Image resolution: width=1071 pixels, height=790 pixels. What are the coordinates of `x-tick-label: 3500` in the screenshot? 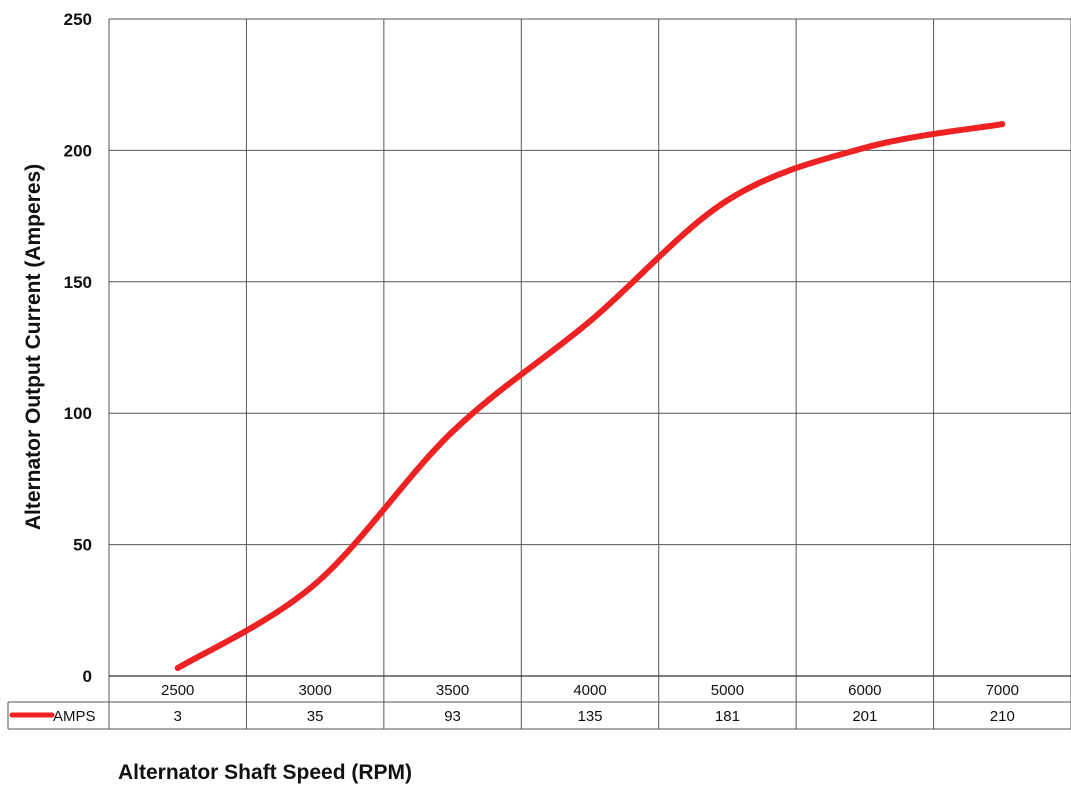 It's located at (452, 690).